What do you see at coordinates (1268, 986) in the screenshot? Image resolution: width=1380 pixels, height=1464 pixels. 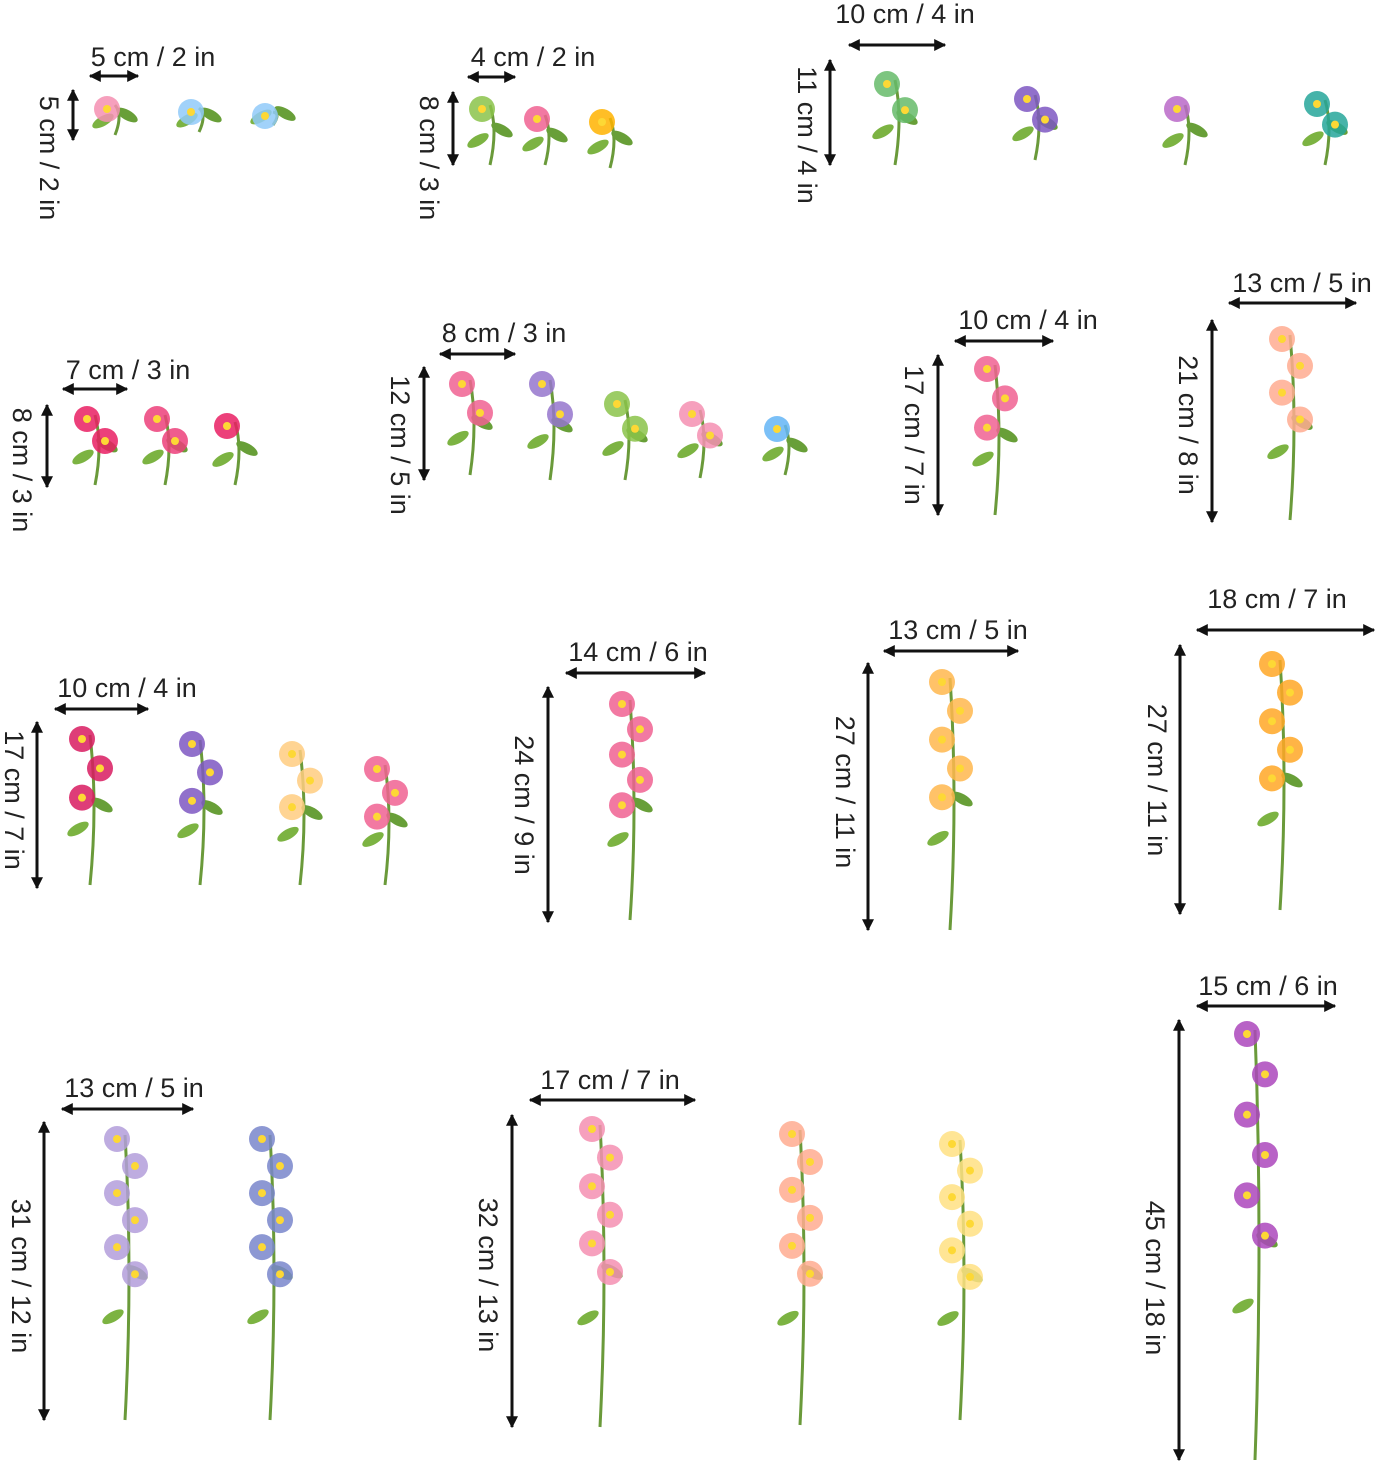 I see `width-label: 15 cm / 6 in` at bounding box center [1268, 986].